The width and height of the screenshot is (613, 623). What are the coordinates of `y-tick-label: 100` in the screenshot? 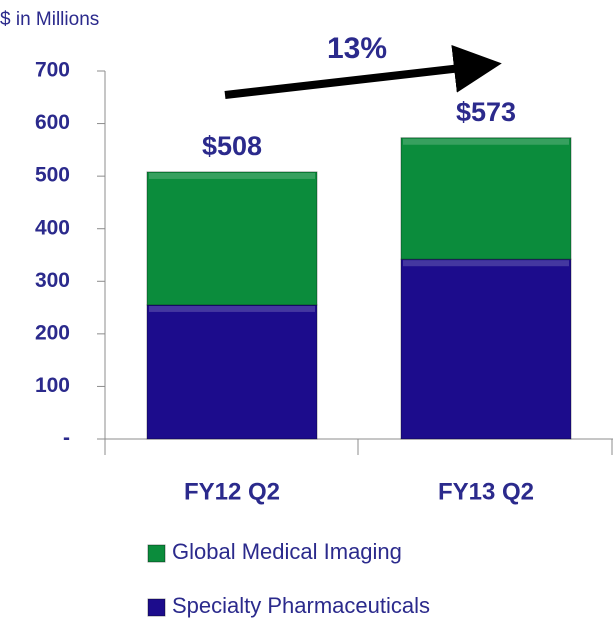 It's located at (52, 385).